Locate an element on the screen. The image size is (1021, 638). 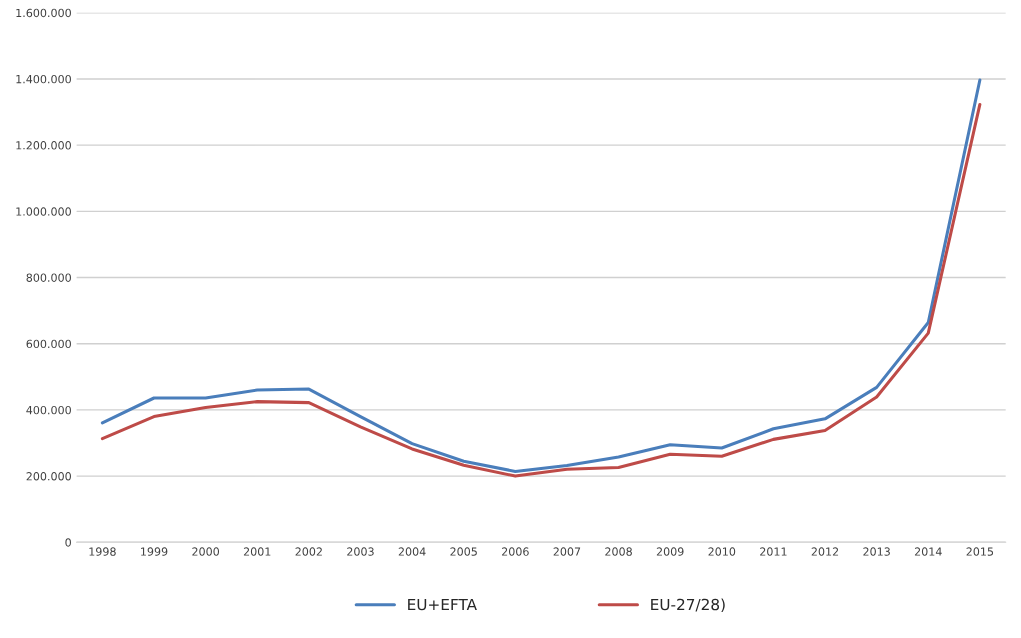
x-tick-label: 2013 is located at coordinates (876, 551).